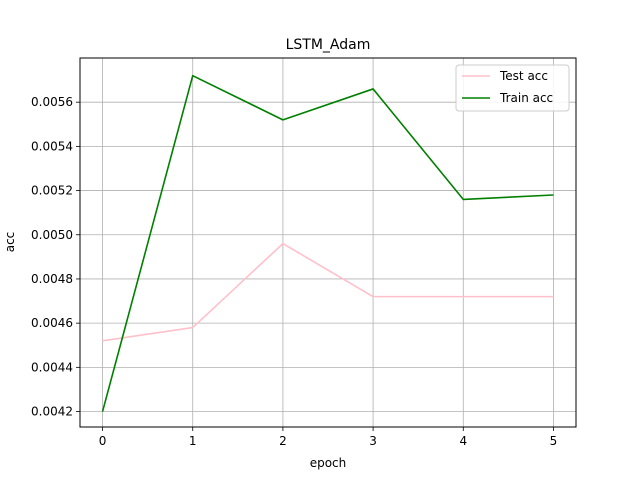 This screenshot has width=640, height=484. Describe the element at coordinates (52, 191) in the screenshot. I see `y-tick-label: 0.0052` at that location.